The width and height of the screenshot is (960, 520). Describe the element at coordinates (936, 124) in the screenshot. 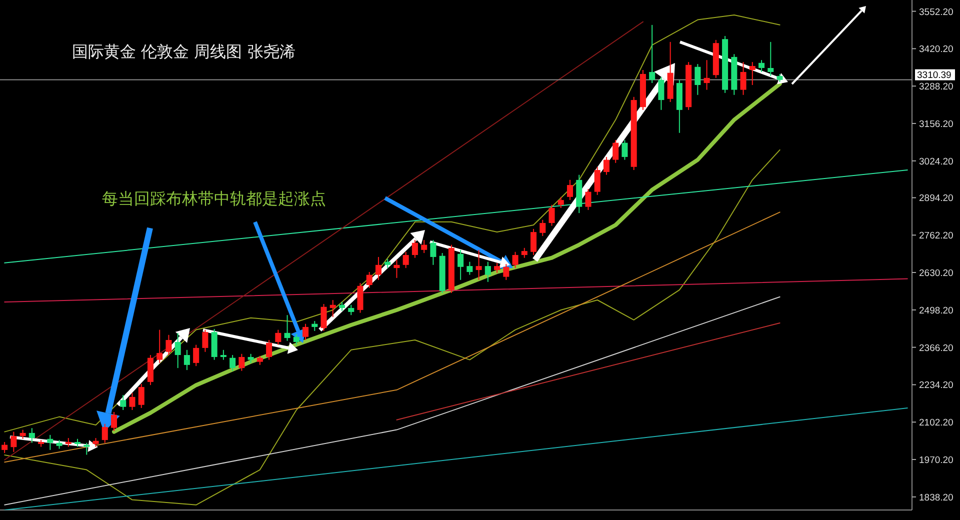

I see `y-tick-label: 3156.20` at that location.